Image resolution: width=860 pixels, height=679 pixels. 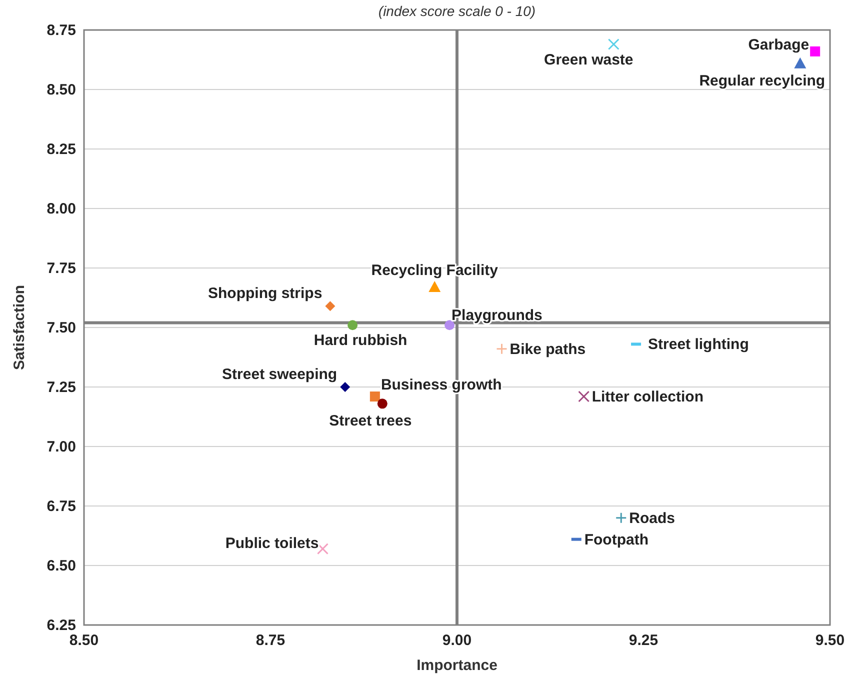 I want to click on series-label: Green waste, so click(x=589, y=59).